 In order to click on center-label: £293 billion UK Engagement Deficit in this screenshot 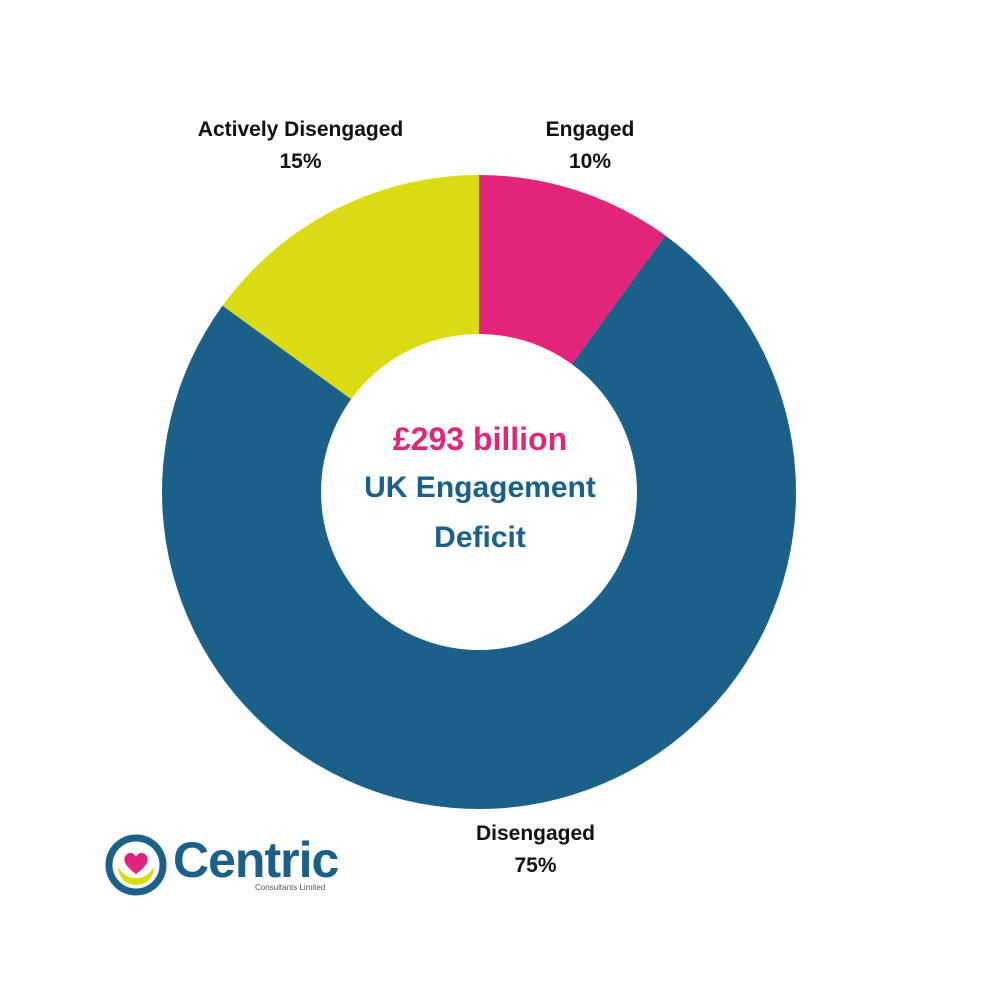, I will do `click(480, 489)`.